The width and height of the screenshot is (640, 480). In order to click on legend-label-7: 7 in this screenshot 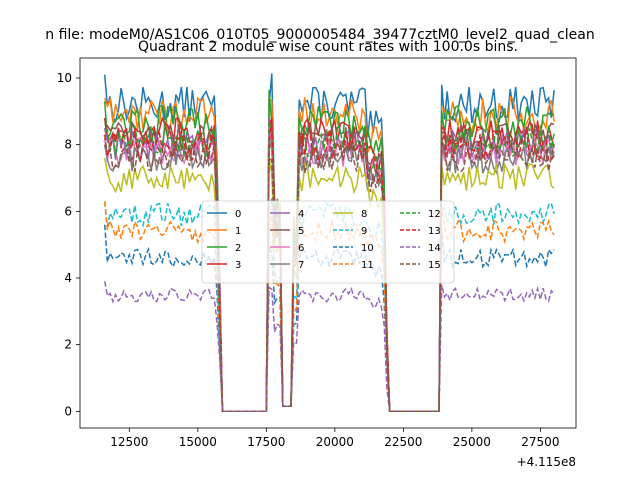, I will do `click(301, 265)`.